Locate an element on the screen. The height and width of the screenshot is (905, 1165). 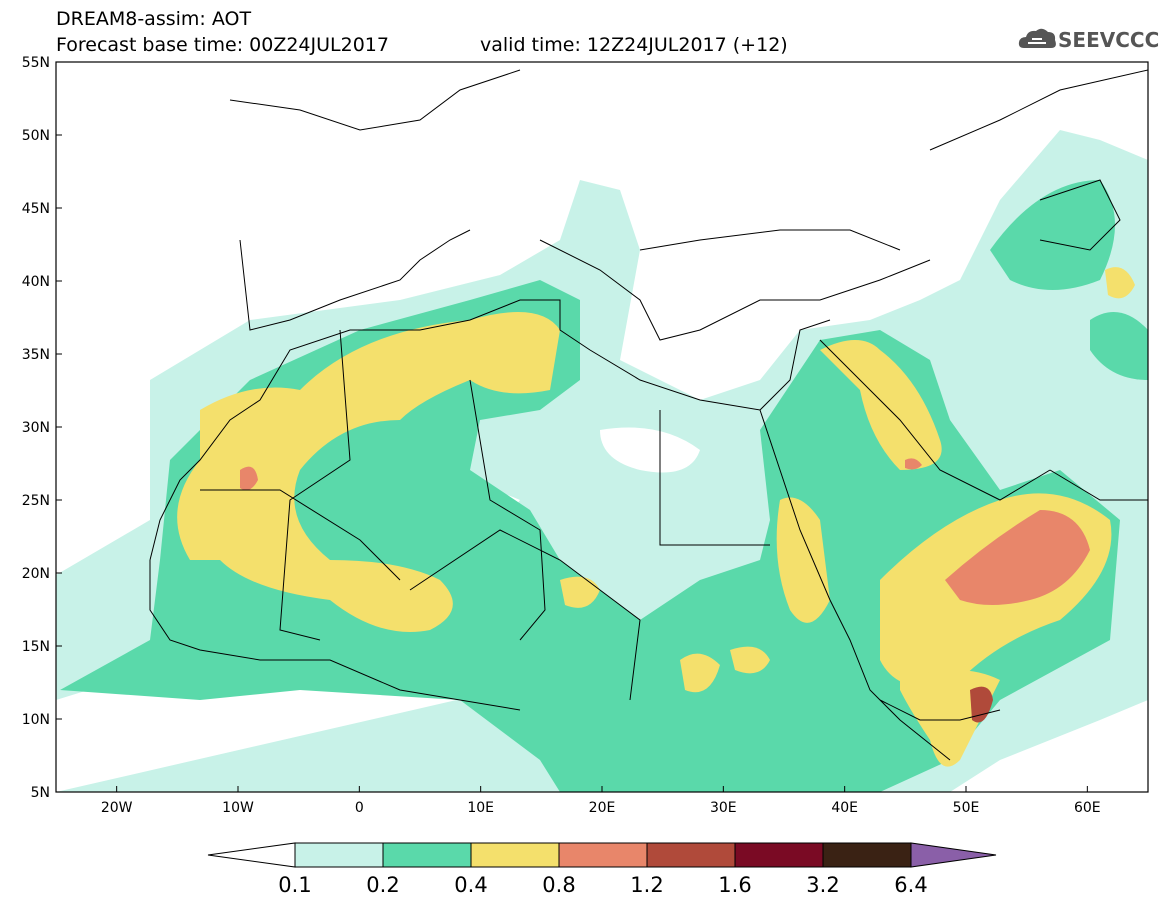
colorbar: 0.1 0.2 0.4 0.8 1.2 1.6 3.2 6.4 is located at coordinates (602, 869).